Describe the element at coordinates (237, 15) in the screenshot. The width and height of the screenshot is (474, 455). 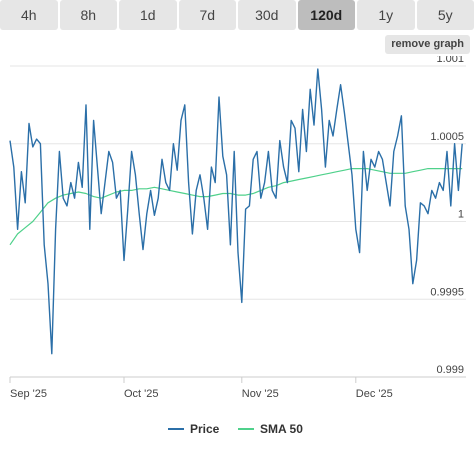
I see `time-range-tabs: 4h 8h 1d 7d 30d 120d 1y 5y` at that location.